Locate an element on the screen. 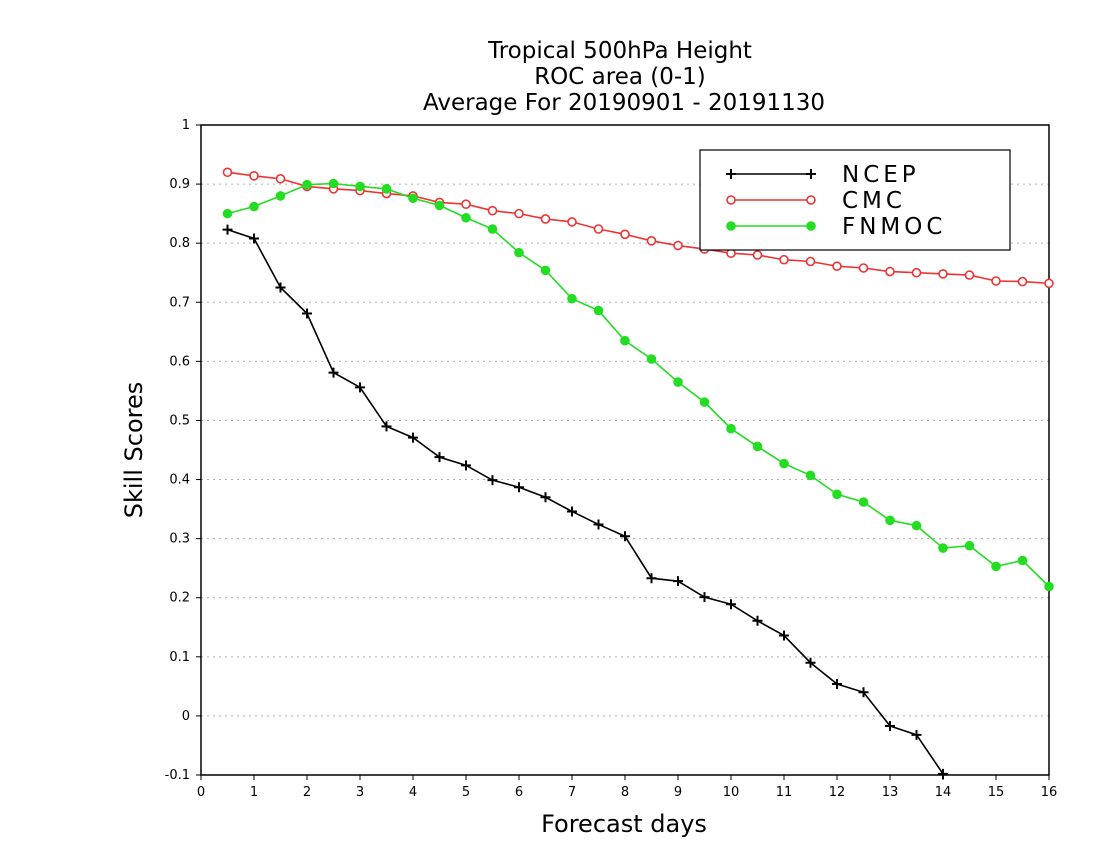  x-tick-label: 8 is located at coordinates (625, 792).